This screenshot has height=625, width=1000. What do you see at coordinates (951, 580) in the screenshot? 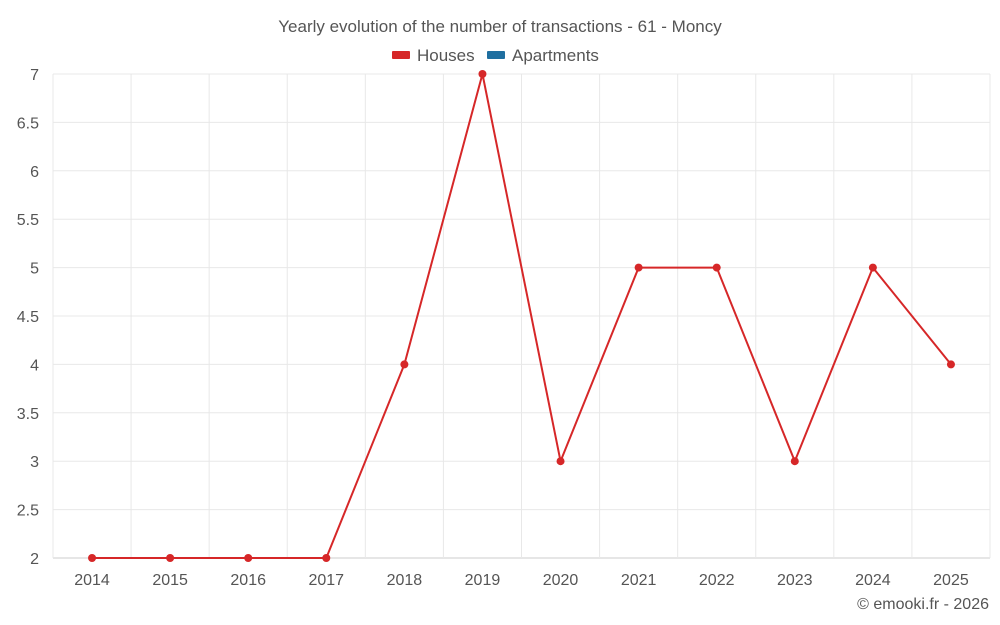
I see `x-tick-label: 2025` at bounding box center [951, 580].